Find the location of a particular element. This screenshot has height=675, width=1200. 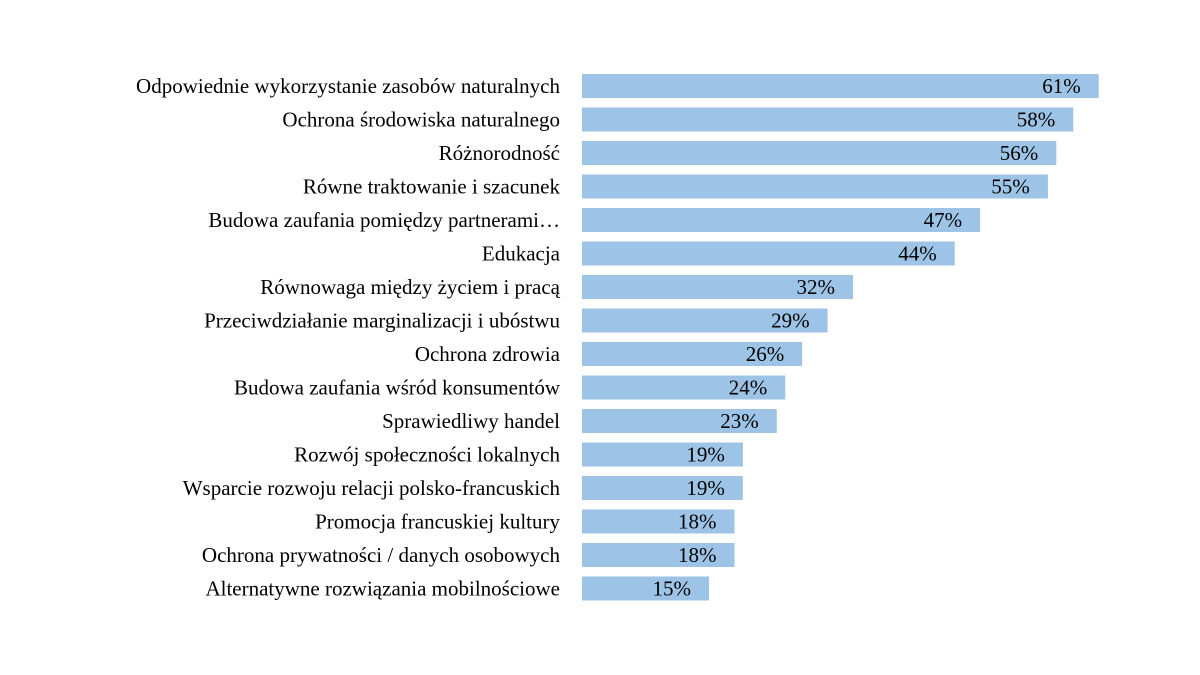

category-label-3: Różnorodność is located at coordinates (499, 153).